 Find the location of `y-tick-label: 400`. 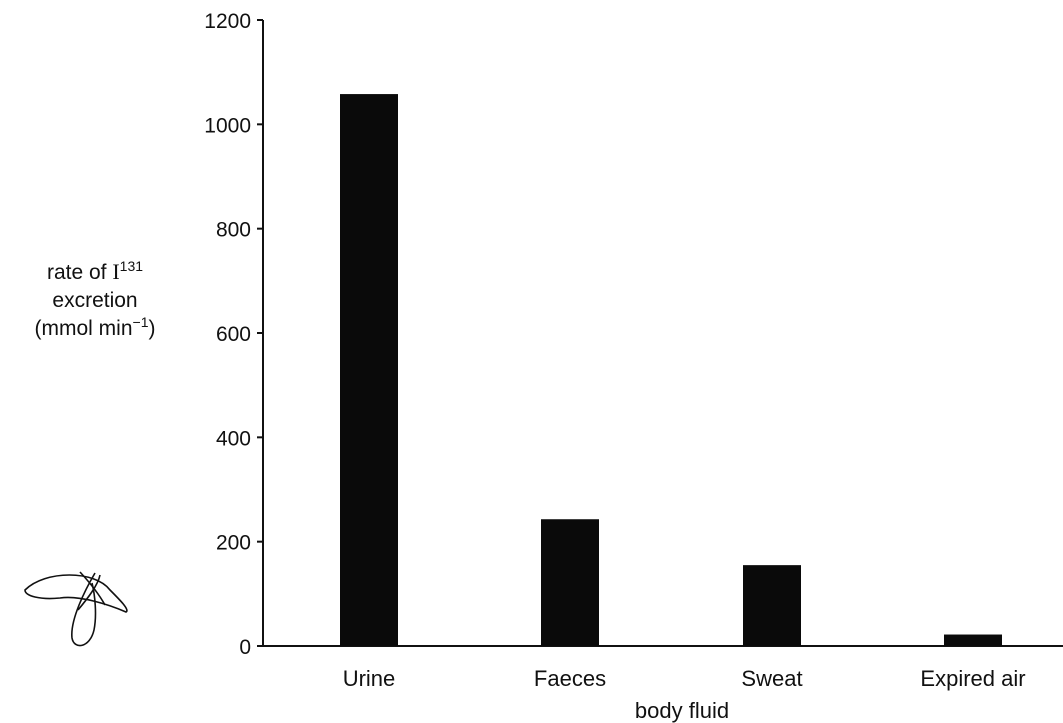

y-tick-label: 400 is located at coordinates (233, 438).